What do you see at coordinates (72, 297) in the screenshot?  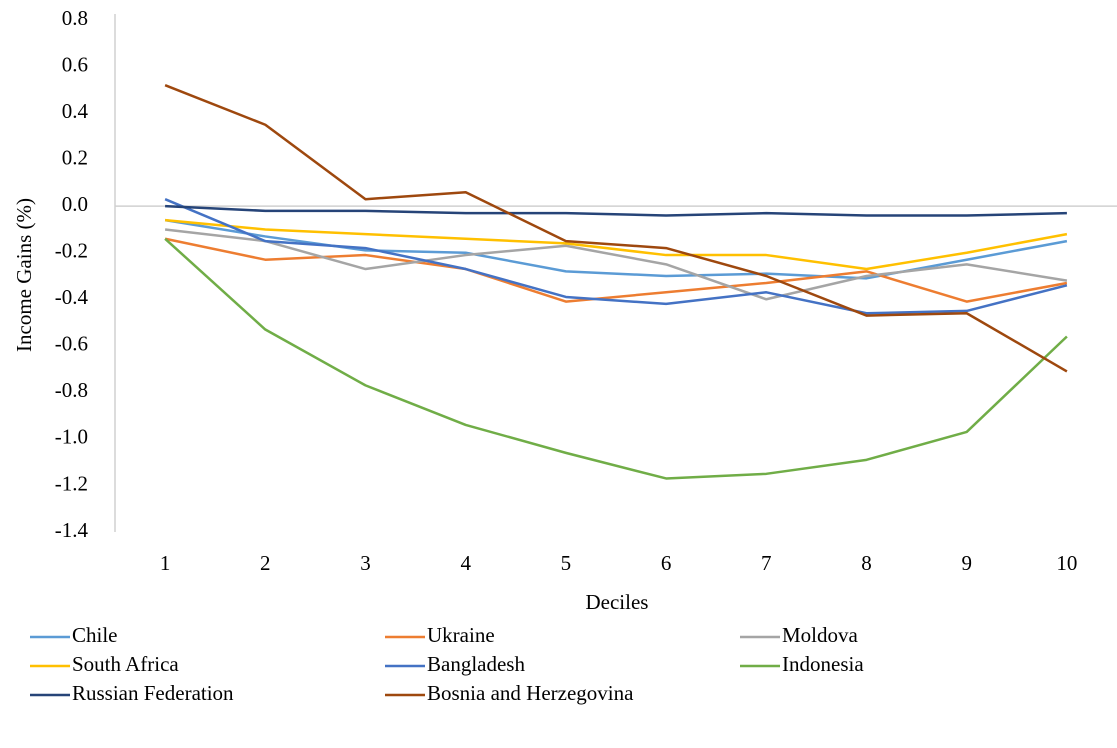 I see `y-tick-label: -0.4` at bounding box center [72, 297].